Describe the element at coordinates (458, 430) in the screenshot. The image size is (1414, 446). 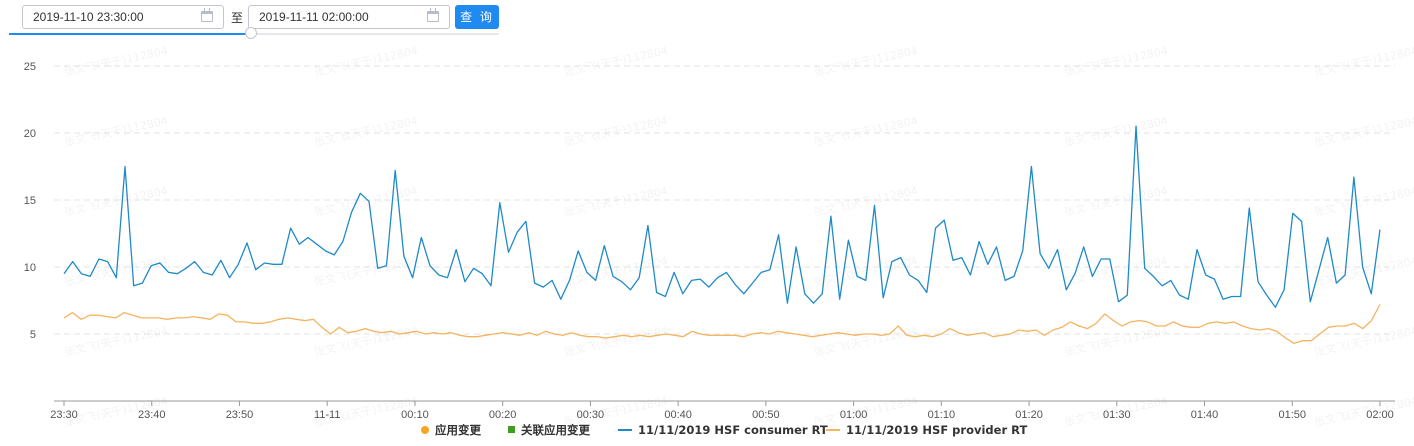
I see `legend-label: 应用变更` at that location.